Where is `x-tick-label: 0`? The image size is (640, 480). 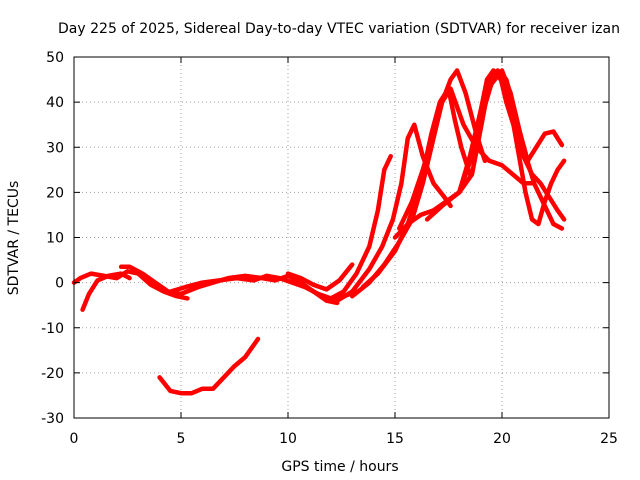
x-tick-label: 0 is located at coordinates (74, 439).